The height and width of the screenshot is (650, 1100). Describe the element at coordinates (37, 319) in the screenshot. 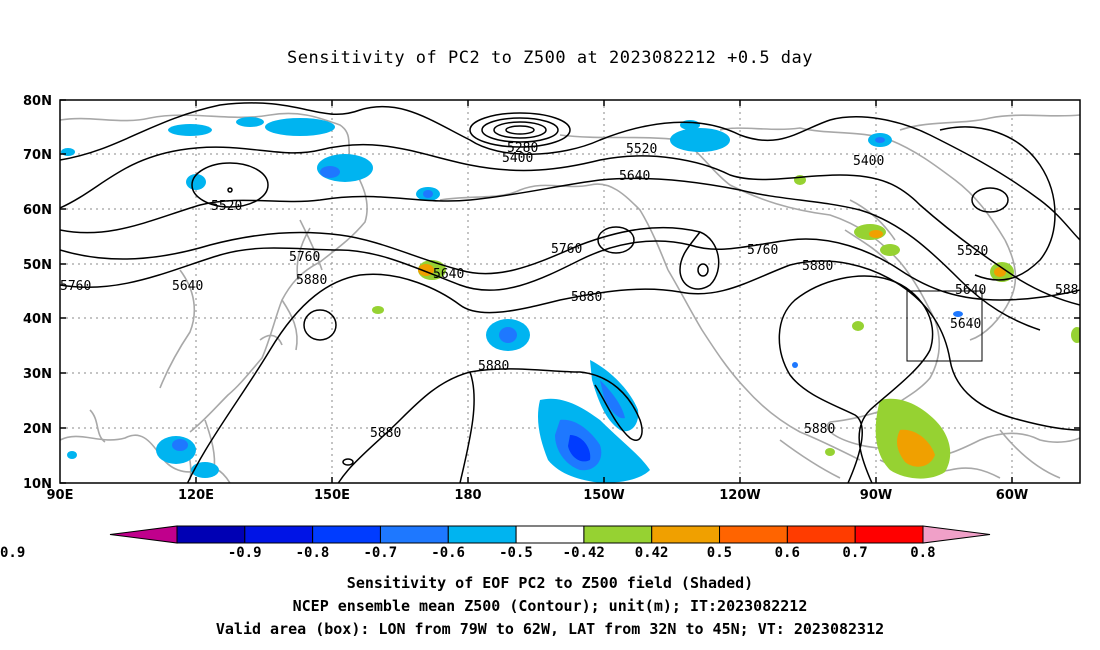

I see `lat-label: 40N` at that location.